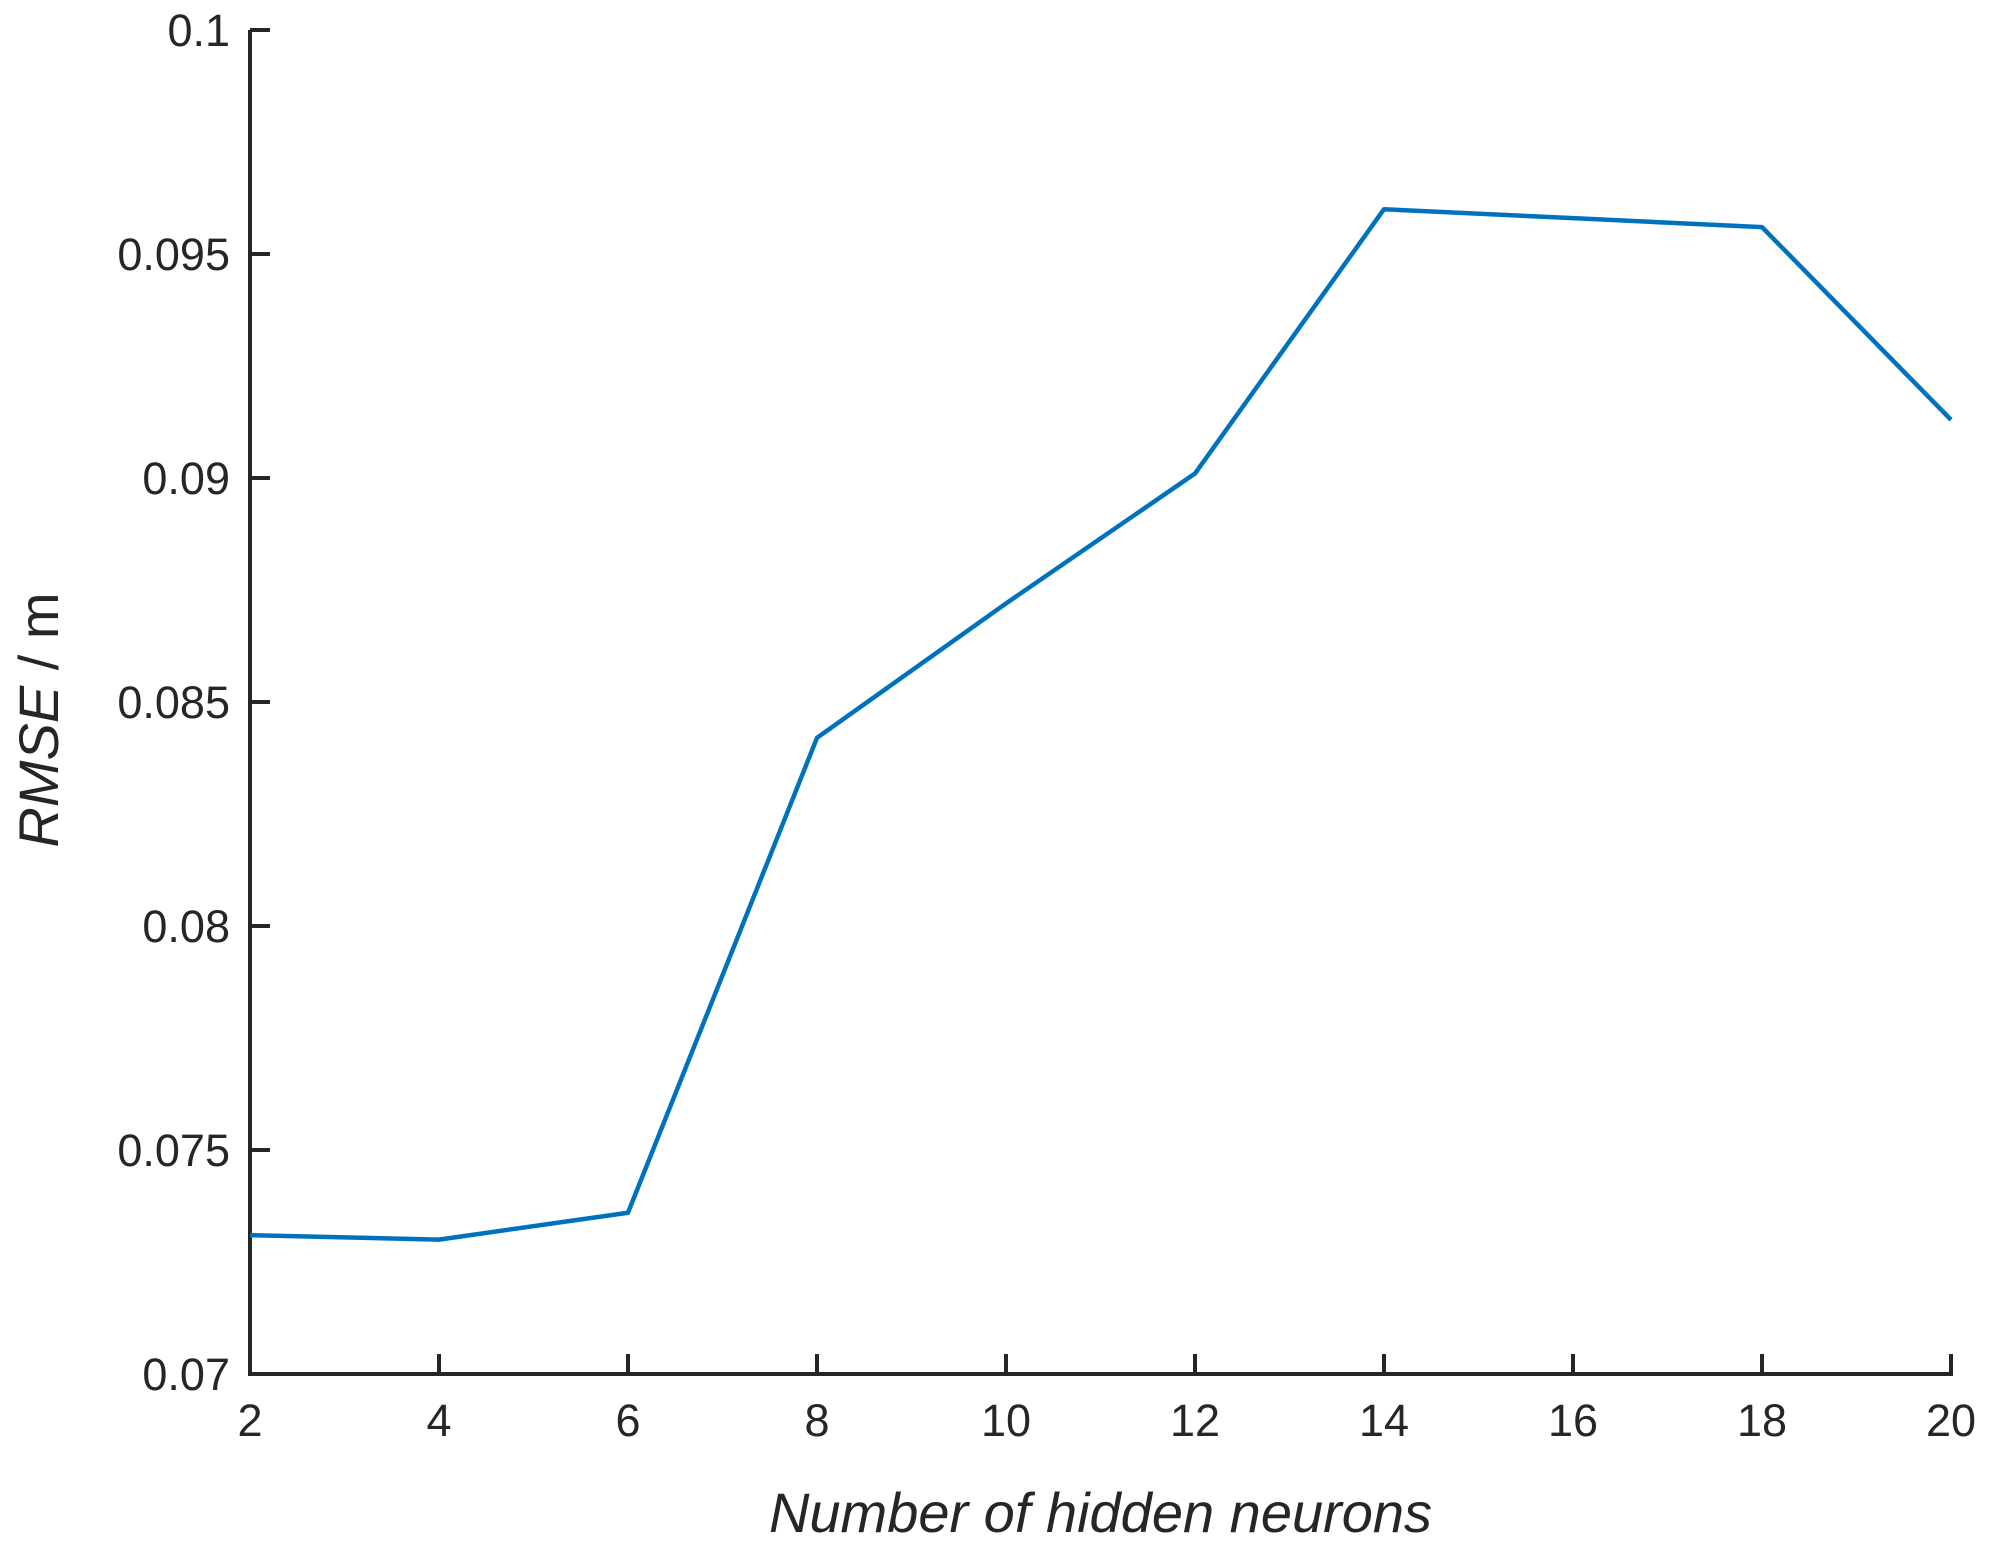 This screenshot has width=1998, height=1565. What do you see at coordinates (1951, 1420) in the screenshot?
I see `x-tick-label: 20` at bounding box center [1951, 1420].